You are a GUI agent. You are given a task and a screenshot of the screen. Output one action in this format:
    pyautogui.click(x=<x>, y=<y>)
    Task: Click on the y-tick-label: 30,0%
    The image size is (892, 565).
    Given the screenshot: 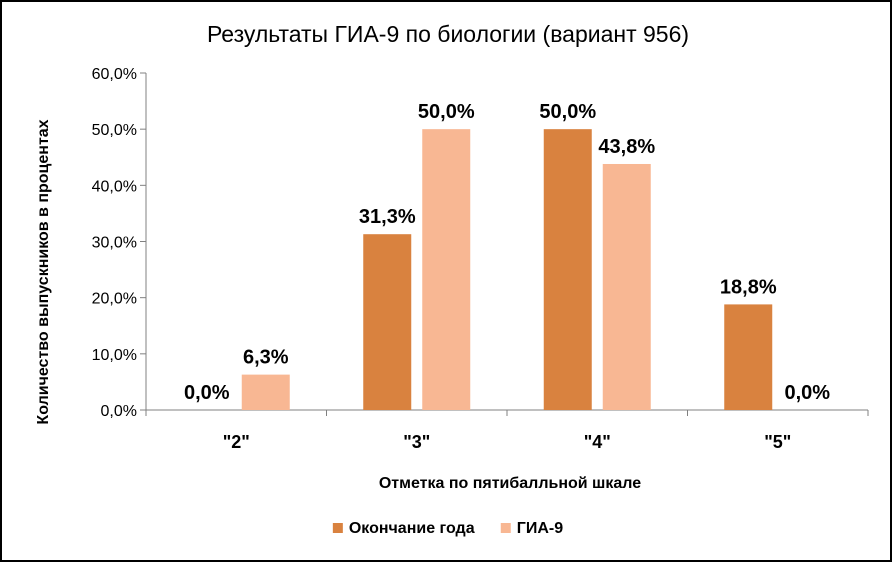 What is the action you would take?
    pyautogui.click(x=114, y=243)
    